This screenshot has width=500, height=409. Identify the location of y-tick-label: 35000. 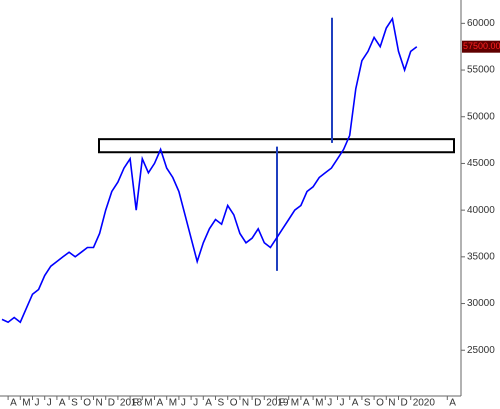
(481, 256).